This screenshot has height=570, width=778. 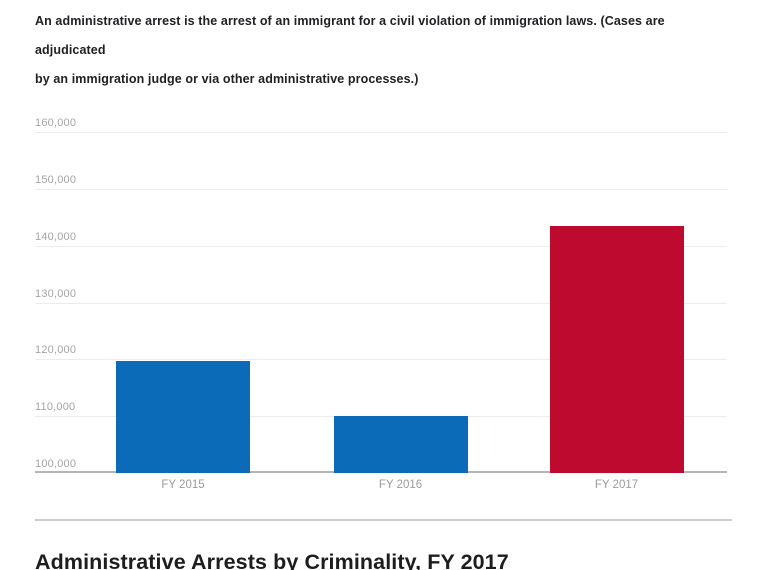 I want to click on section-divider, so click(x=383, y=520).